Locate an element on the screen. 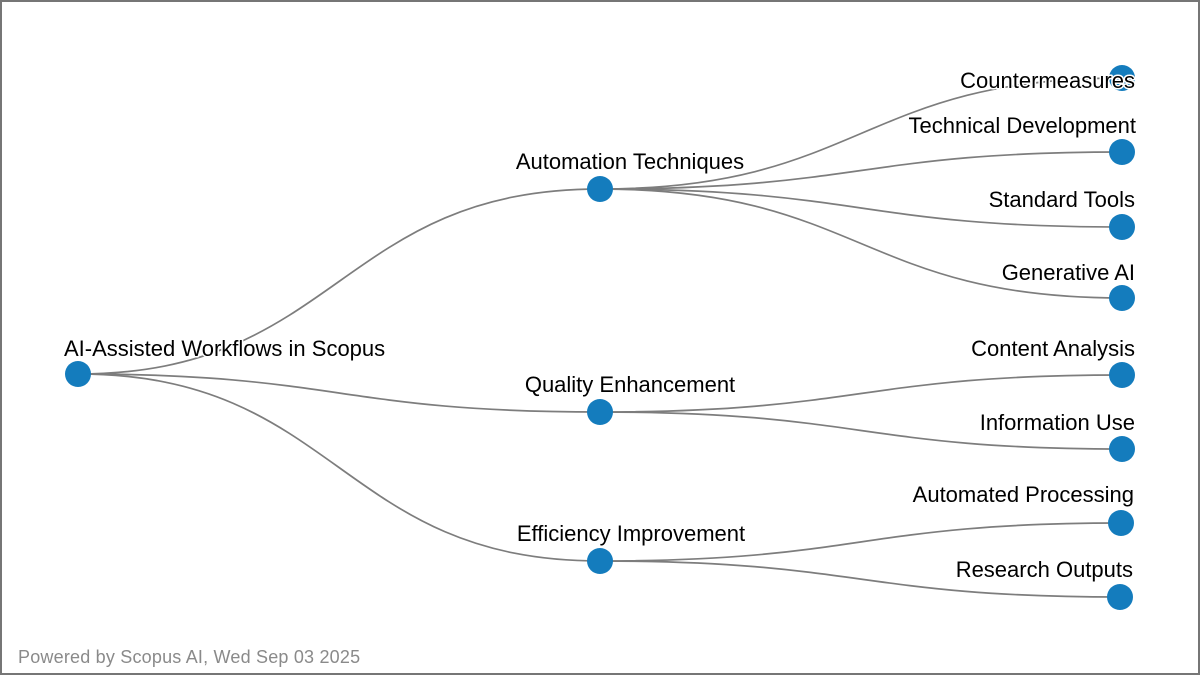 Image resolution: width=1200 pixels, height=675 pixels. node-research-outputs is located at coordinates (1120, 597).